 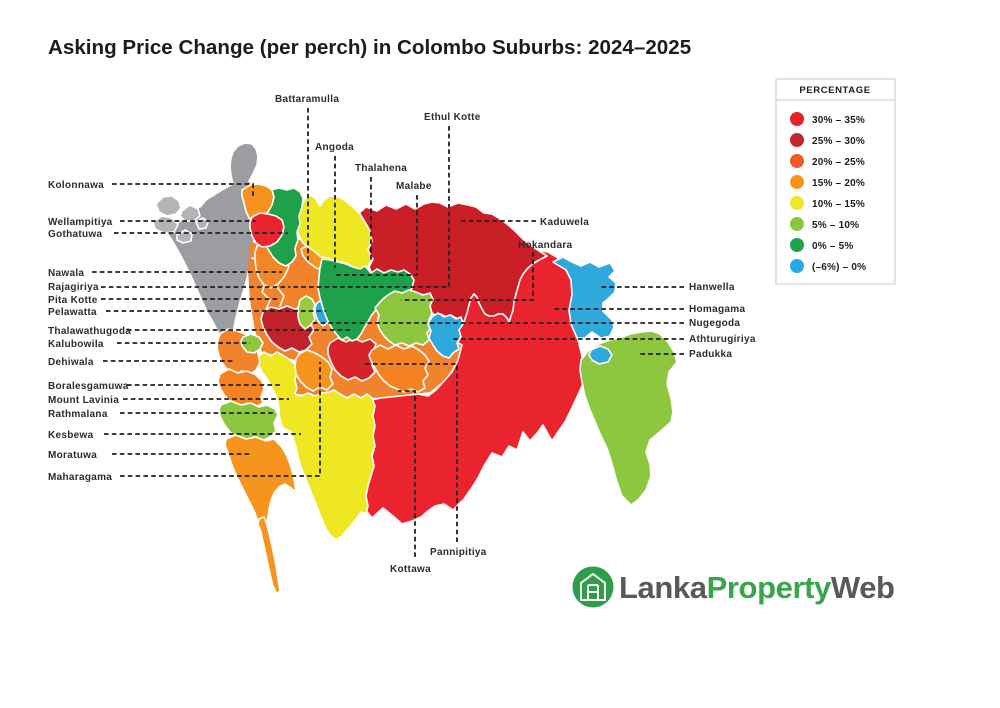 What do you see at coordinates (78, 414) in the screenshot?
I see `svg-text: Rathmalana` at bounding box center [78, 414].